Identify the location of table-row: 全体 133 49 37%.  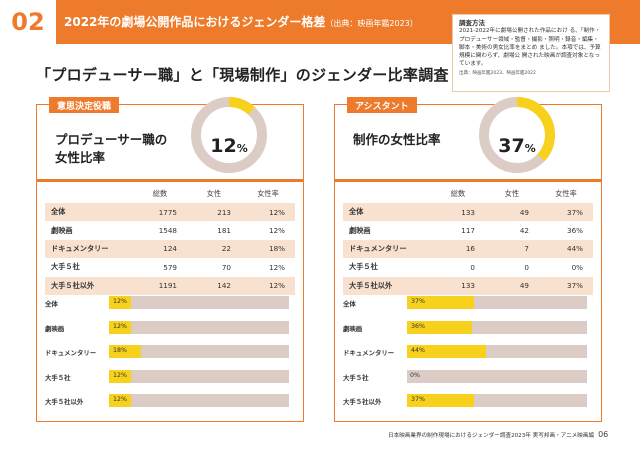
(468, 212).